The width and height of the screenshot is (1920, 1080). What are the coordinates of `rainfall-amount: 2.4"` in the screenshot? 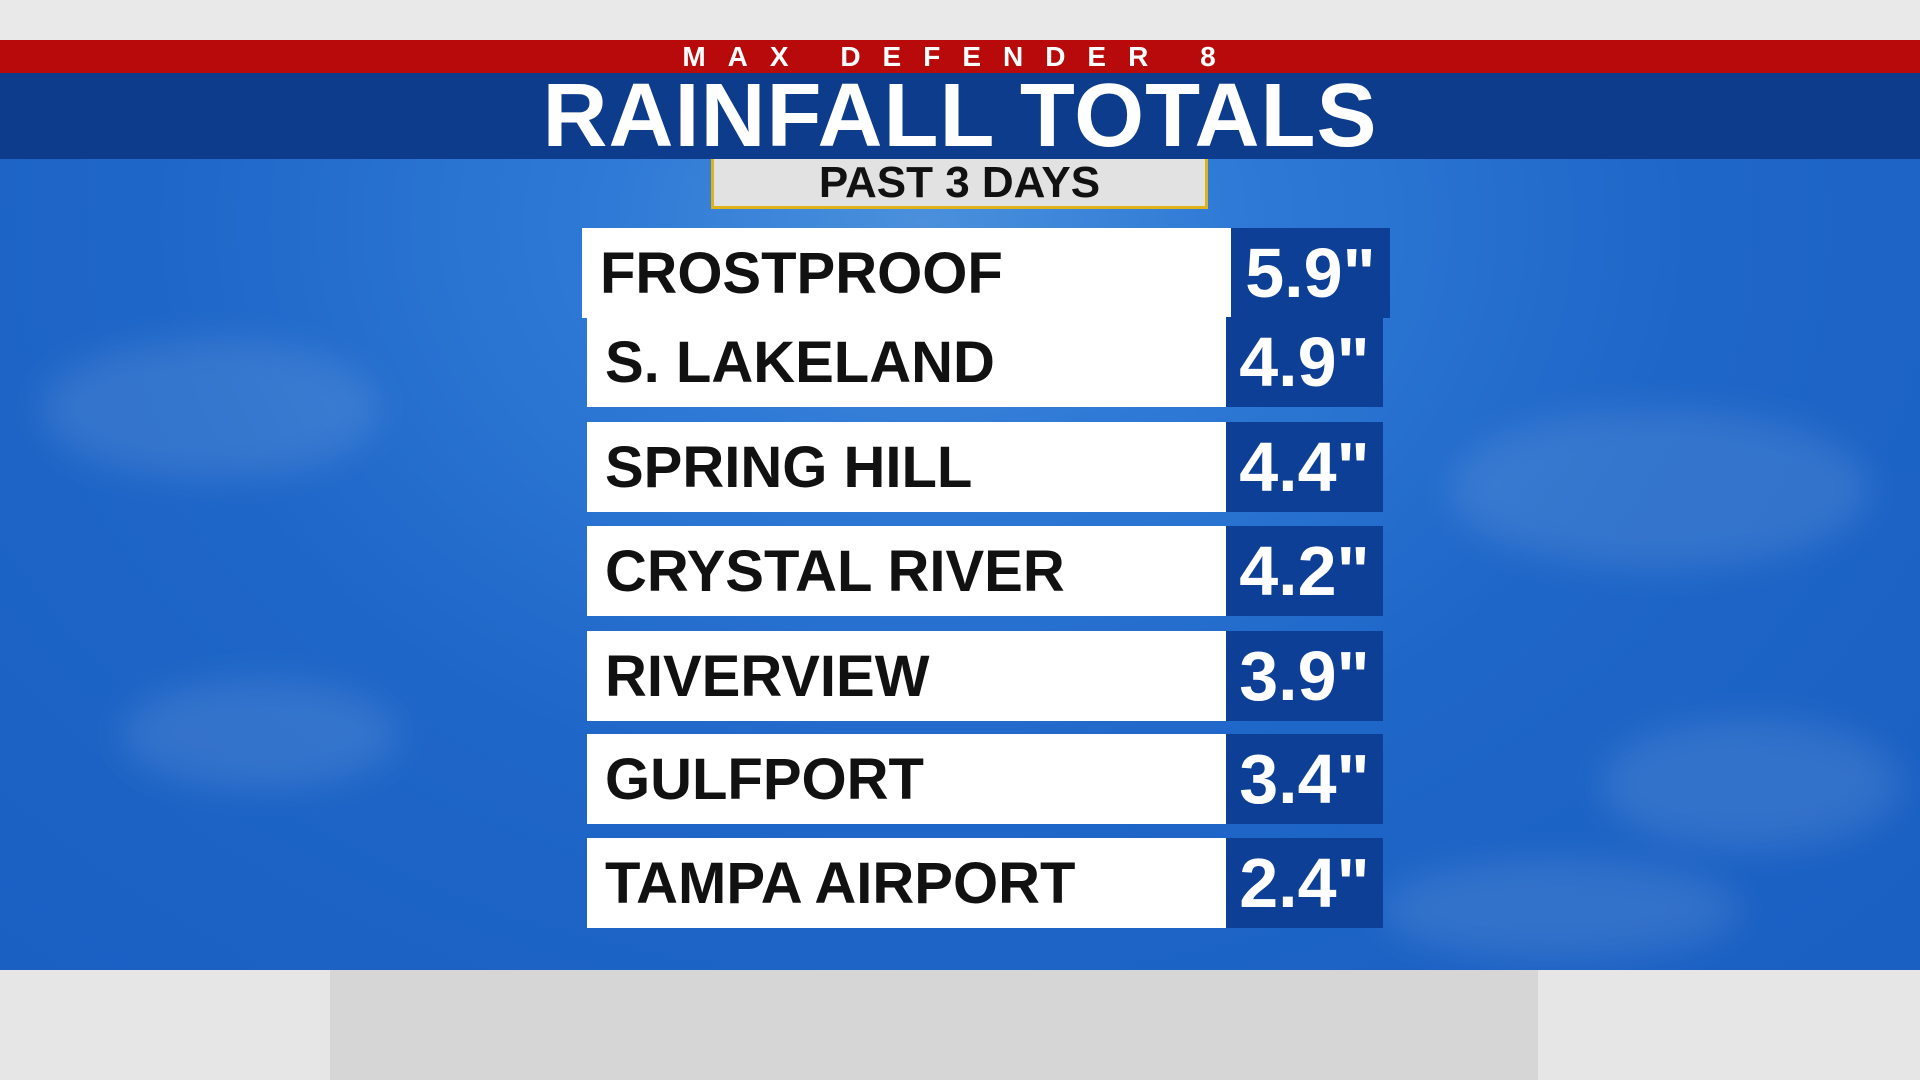 It's located at (1304, 883).